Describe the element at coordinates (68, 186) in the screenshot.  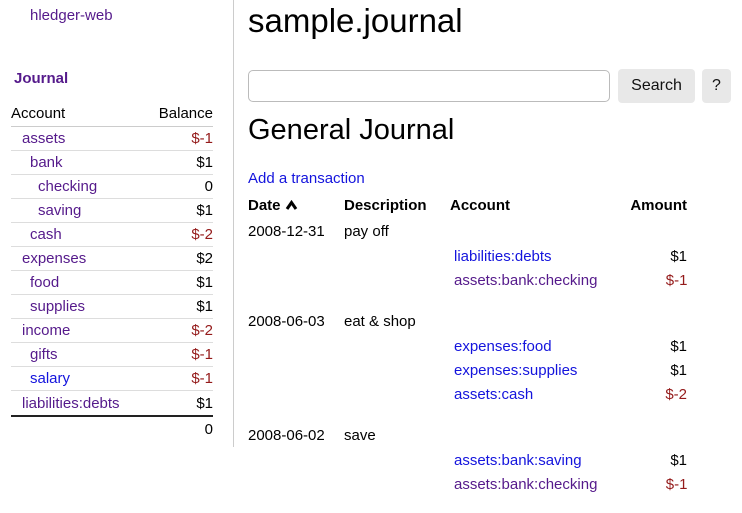
I see `sidebar-account-link: checking` at that location.